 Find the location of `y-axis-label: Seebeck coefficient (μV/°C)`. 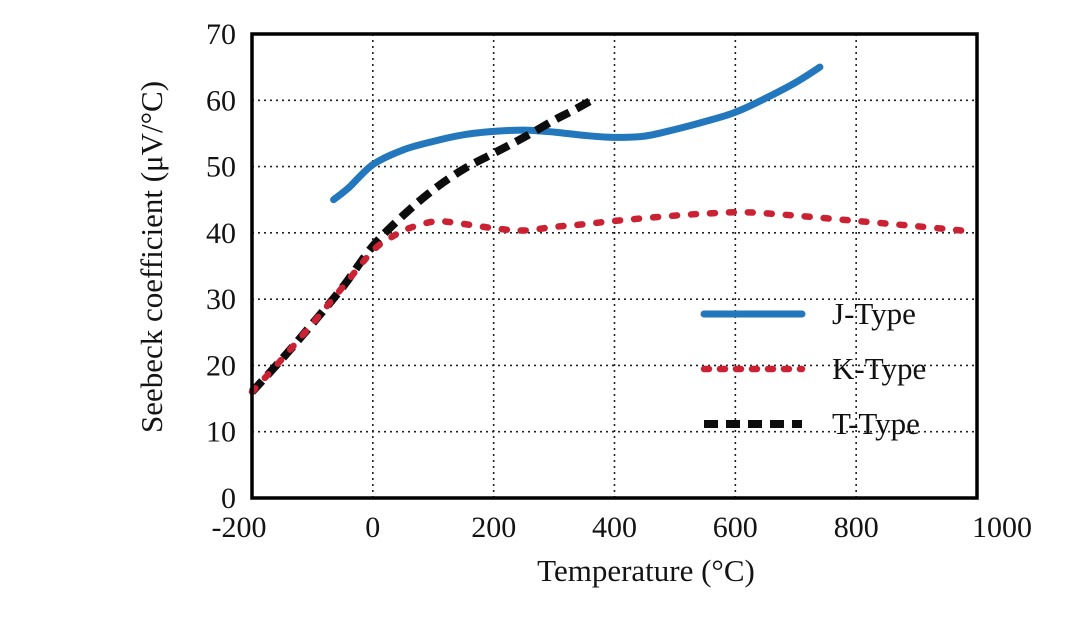

y-axis-label: Seebeck coefficient (μV/°C) is located at coordinates (151, 257).